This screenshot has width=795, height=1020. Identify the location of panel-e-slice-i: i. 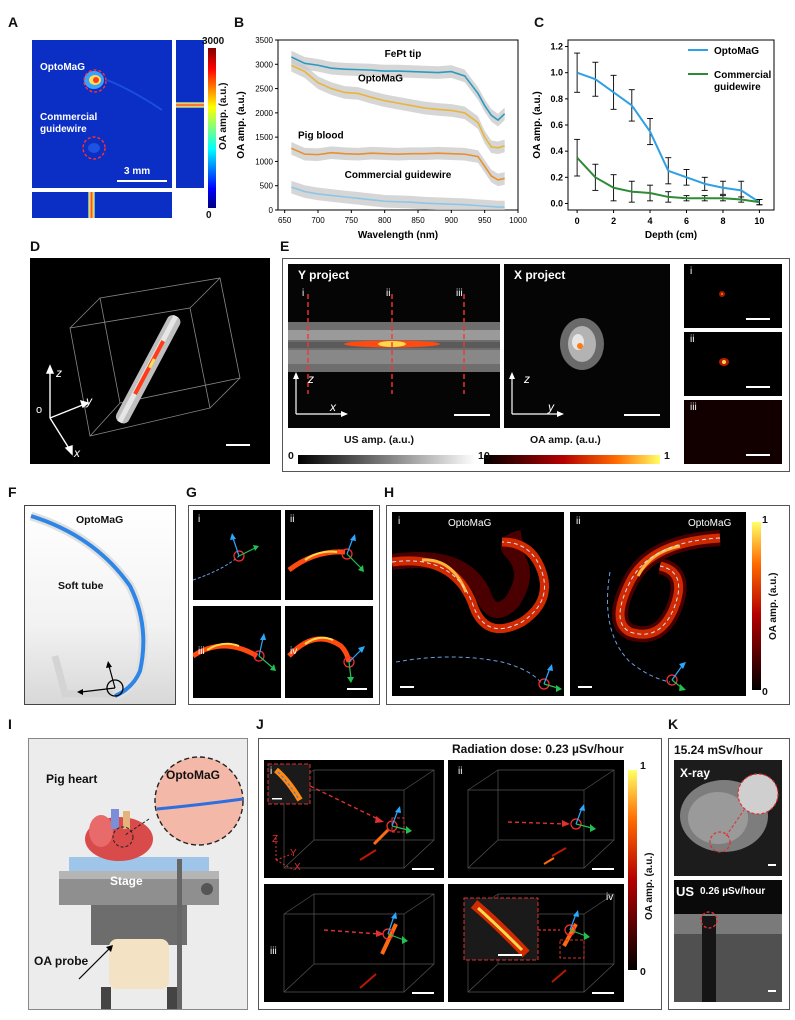
(303, 293).